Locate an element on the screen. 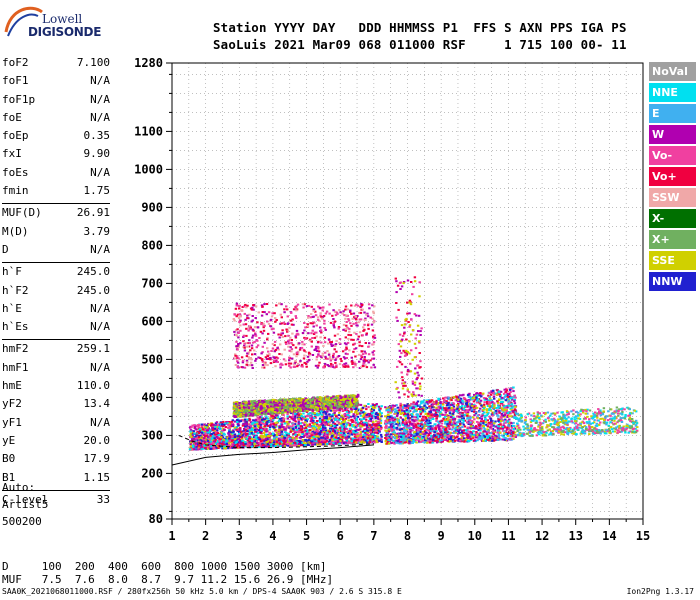 This screenshot has width=700, height=600. param-label: foE is located at coordinates (12, 117).